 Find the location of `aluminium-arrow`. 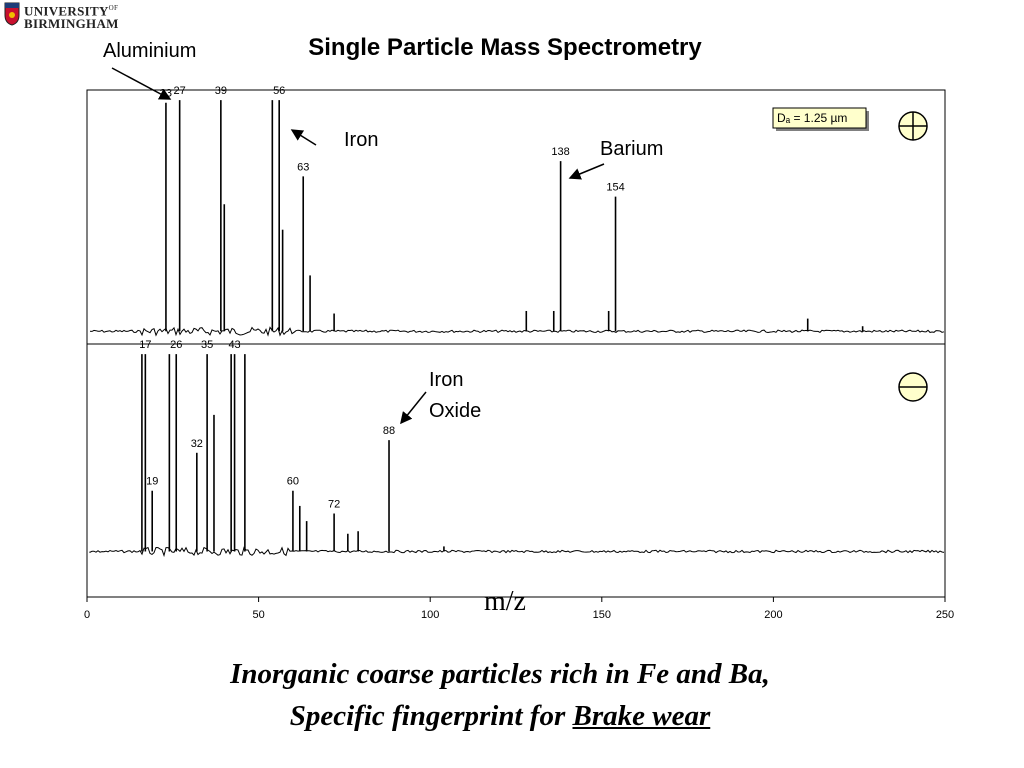

aluminium-arrow is located at coordinates (141, 83).